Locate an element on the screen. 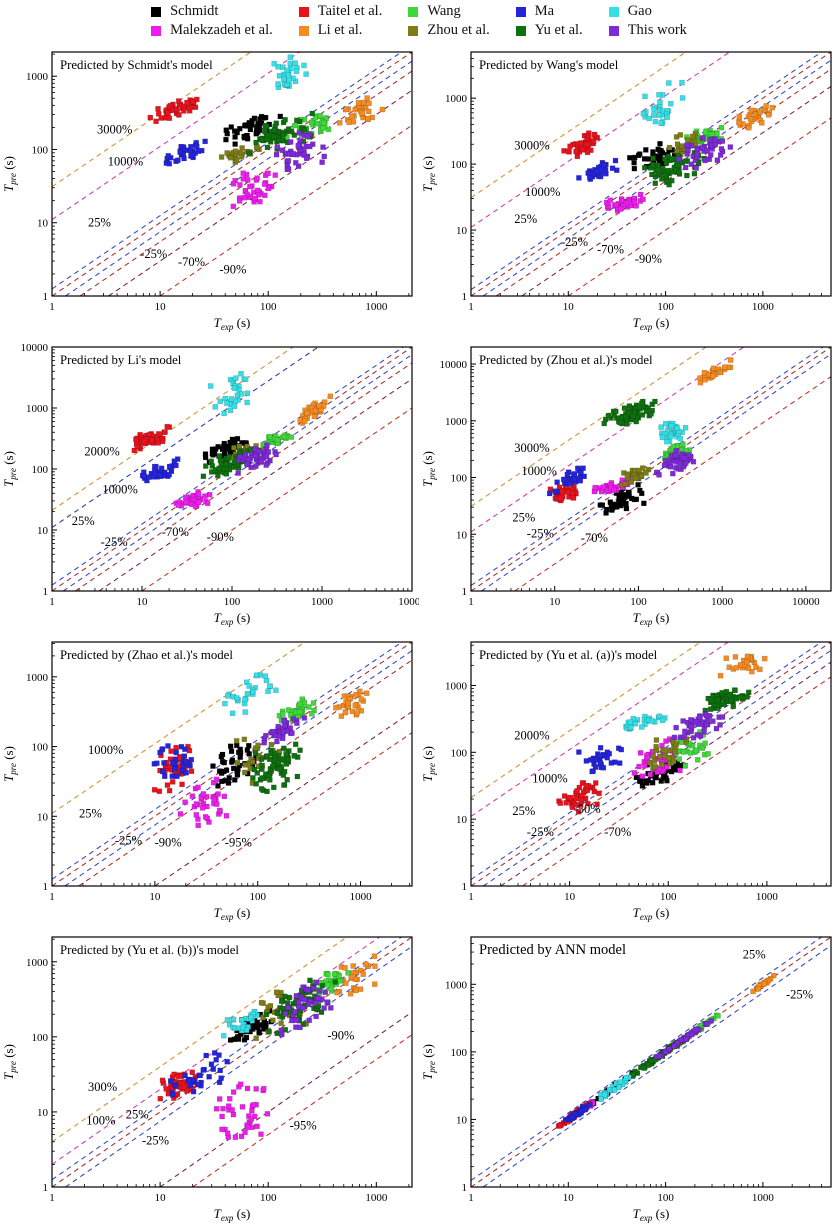  line-labels: 300% 100% 25% -25% -90% -95% is located at coordinates (220, 1088).